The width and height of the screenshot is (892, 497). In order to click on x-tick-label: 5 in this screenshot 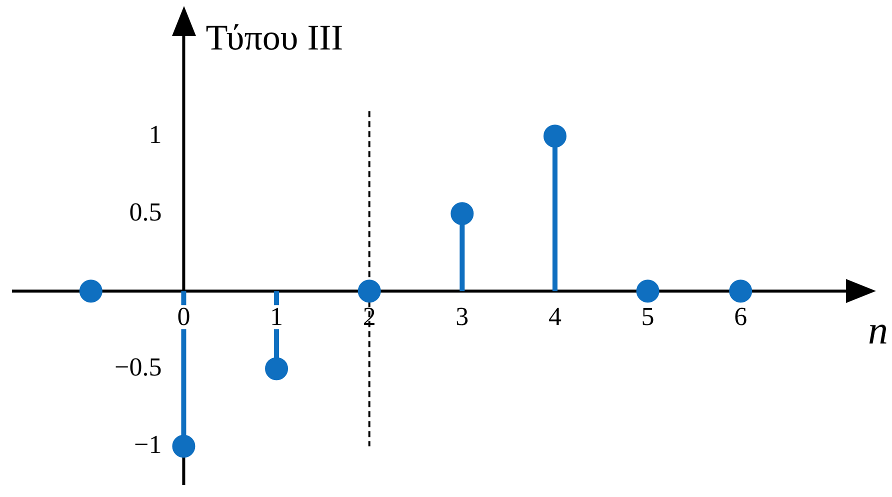, I will do `click(647, 316)`.